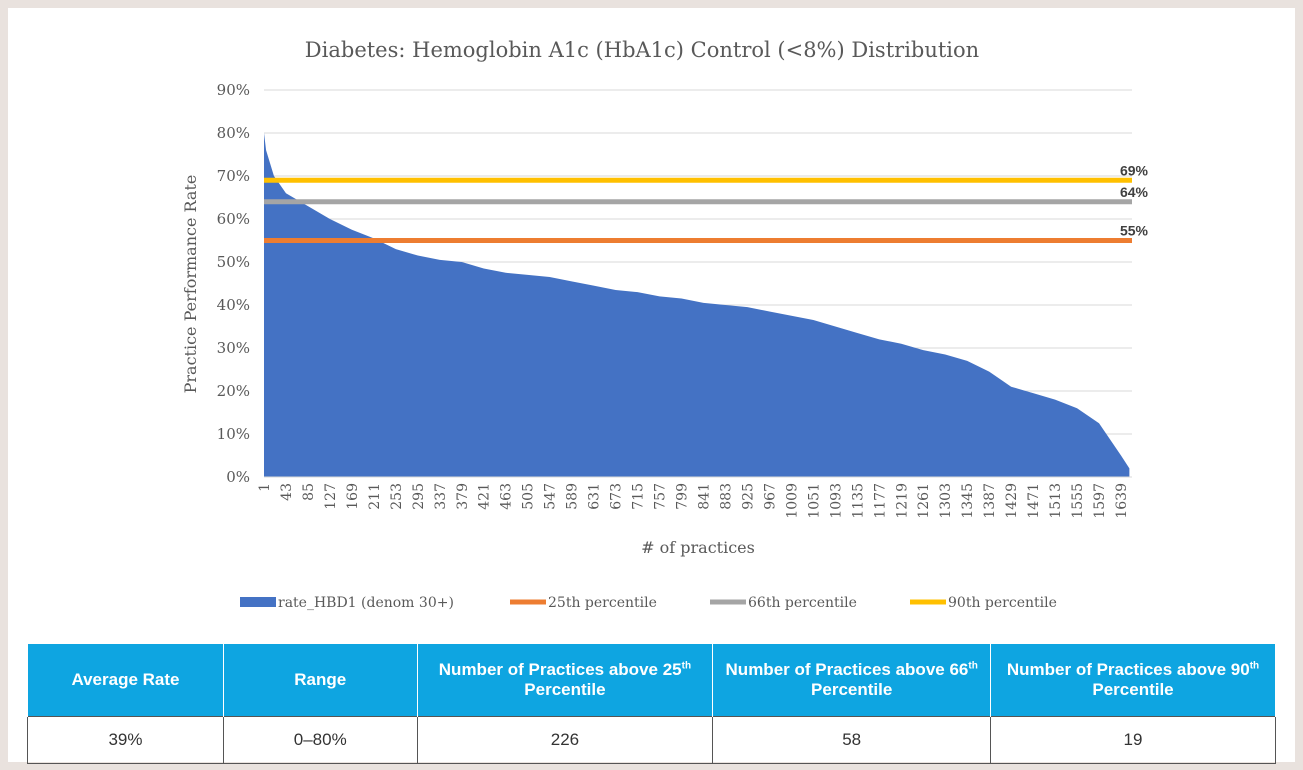 The width and height of the screenshot is (1303, 770). Describe the element at coordinates (233, 262) in the screenshot. I see `y-tick-label: 50%` at that location.